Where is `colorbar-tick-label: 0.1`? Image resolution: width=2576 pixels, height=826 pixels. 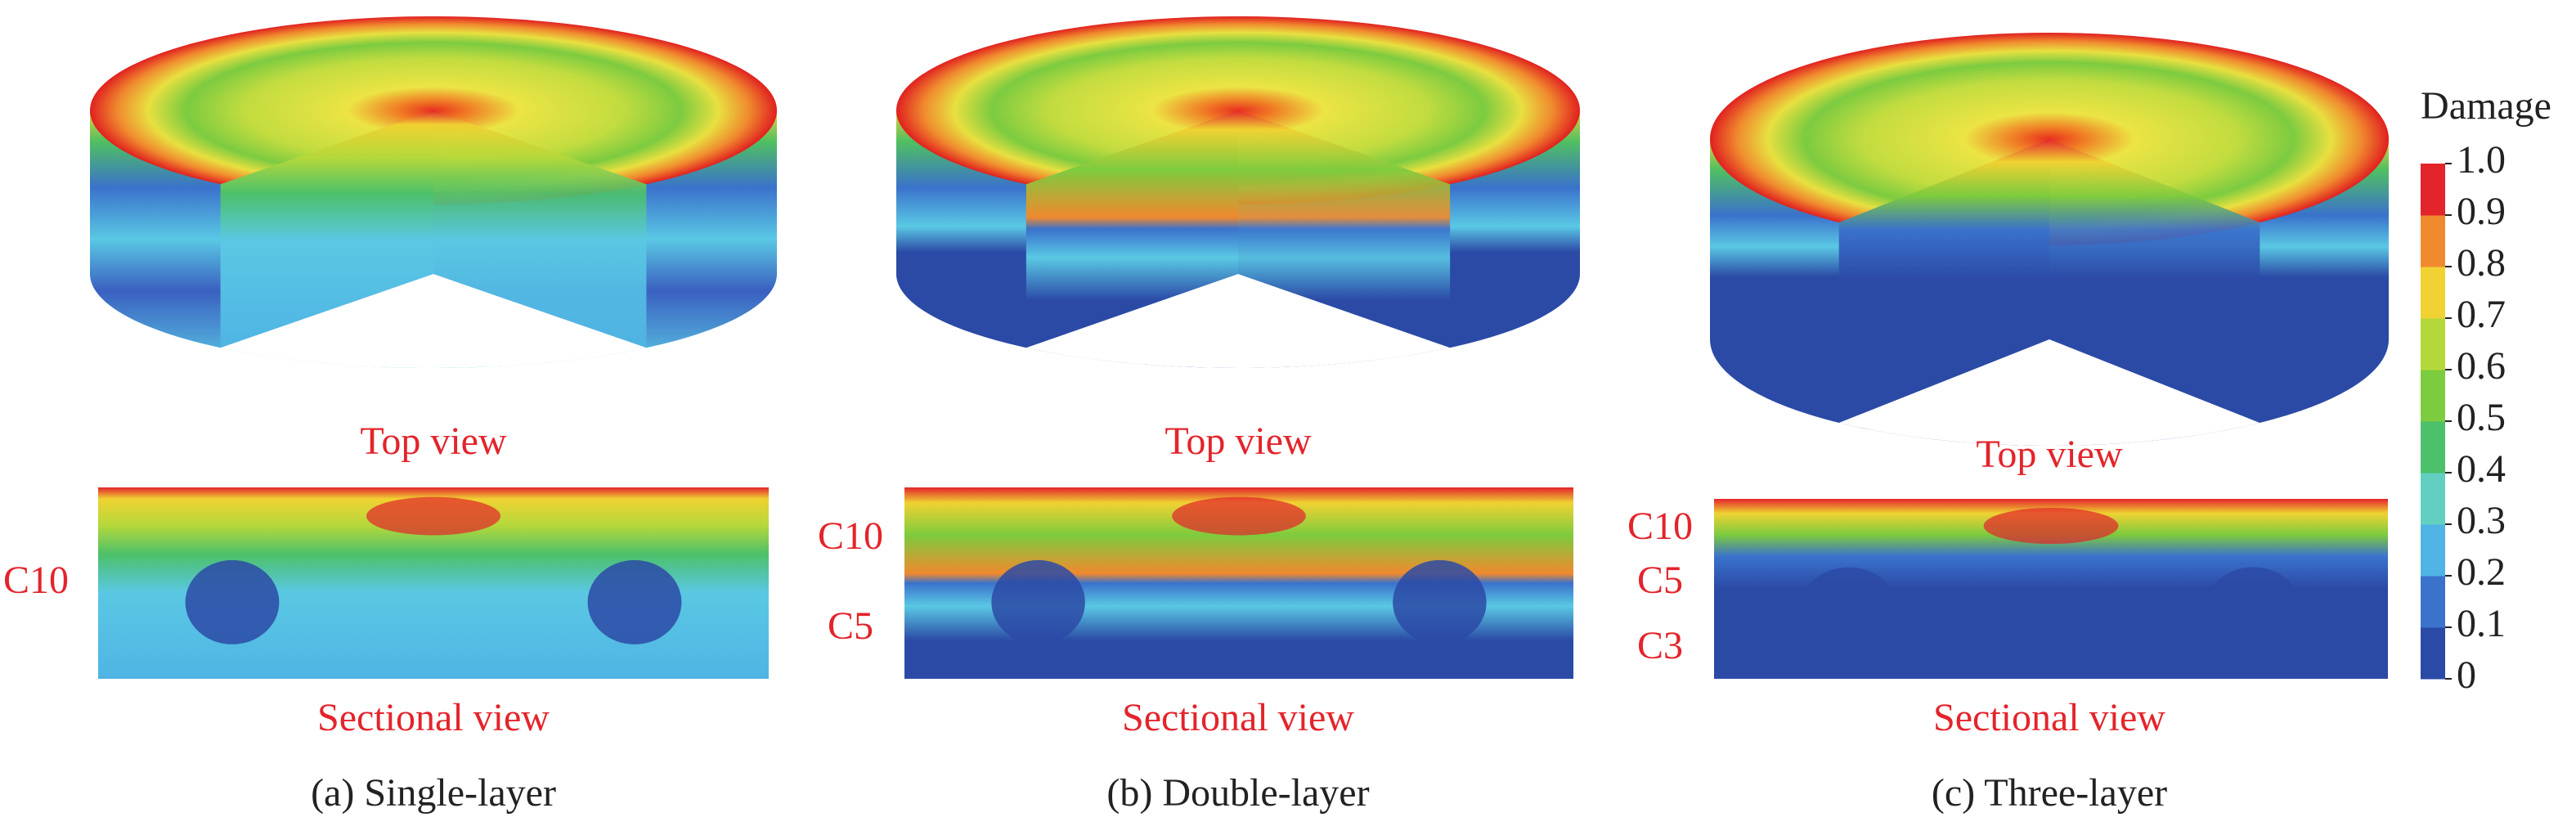
colorbar-tick-label: 0.1 is located at coordinates (2481, 623).